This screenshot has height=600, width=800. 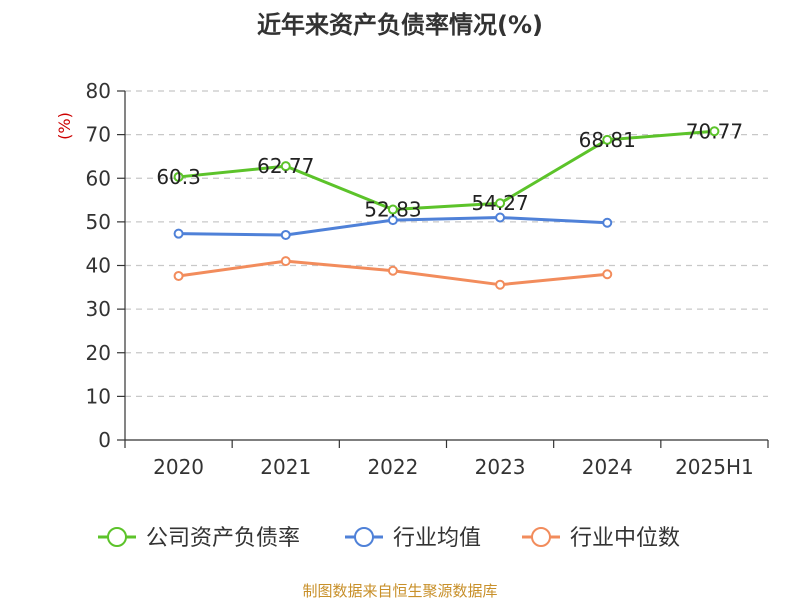 I want to click on x-tick-label: 2020, so click(x=178, y=467).